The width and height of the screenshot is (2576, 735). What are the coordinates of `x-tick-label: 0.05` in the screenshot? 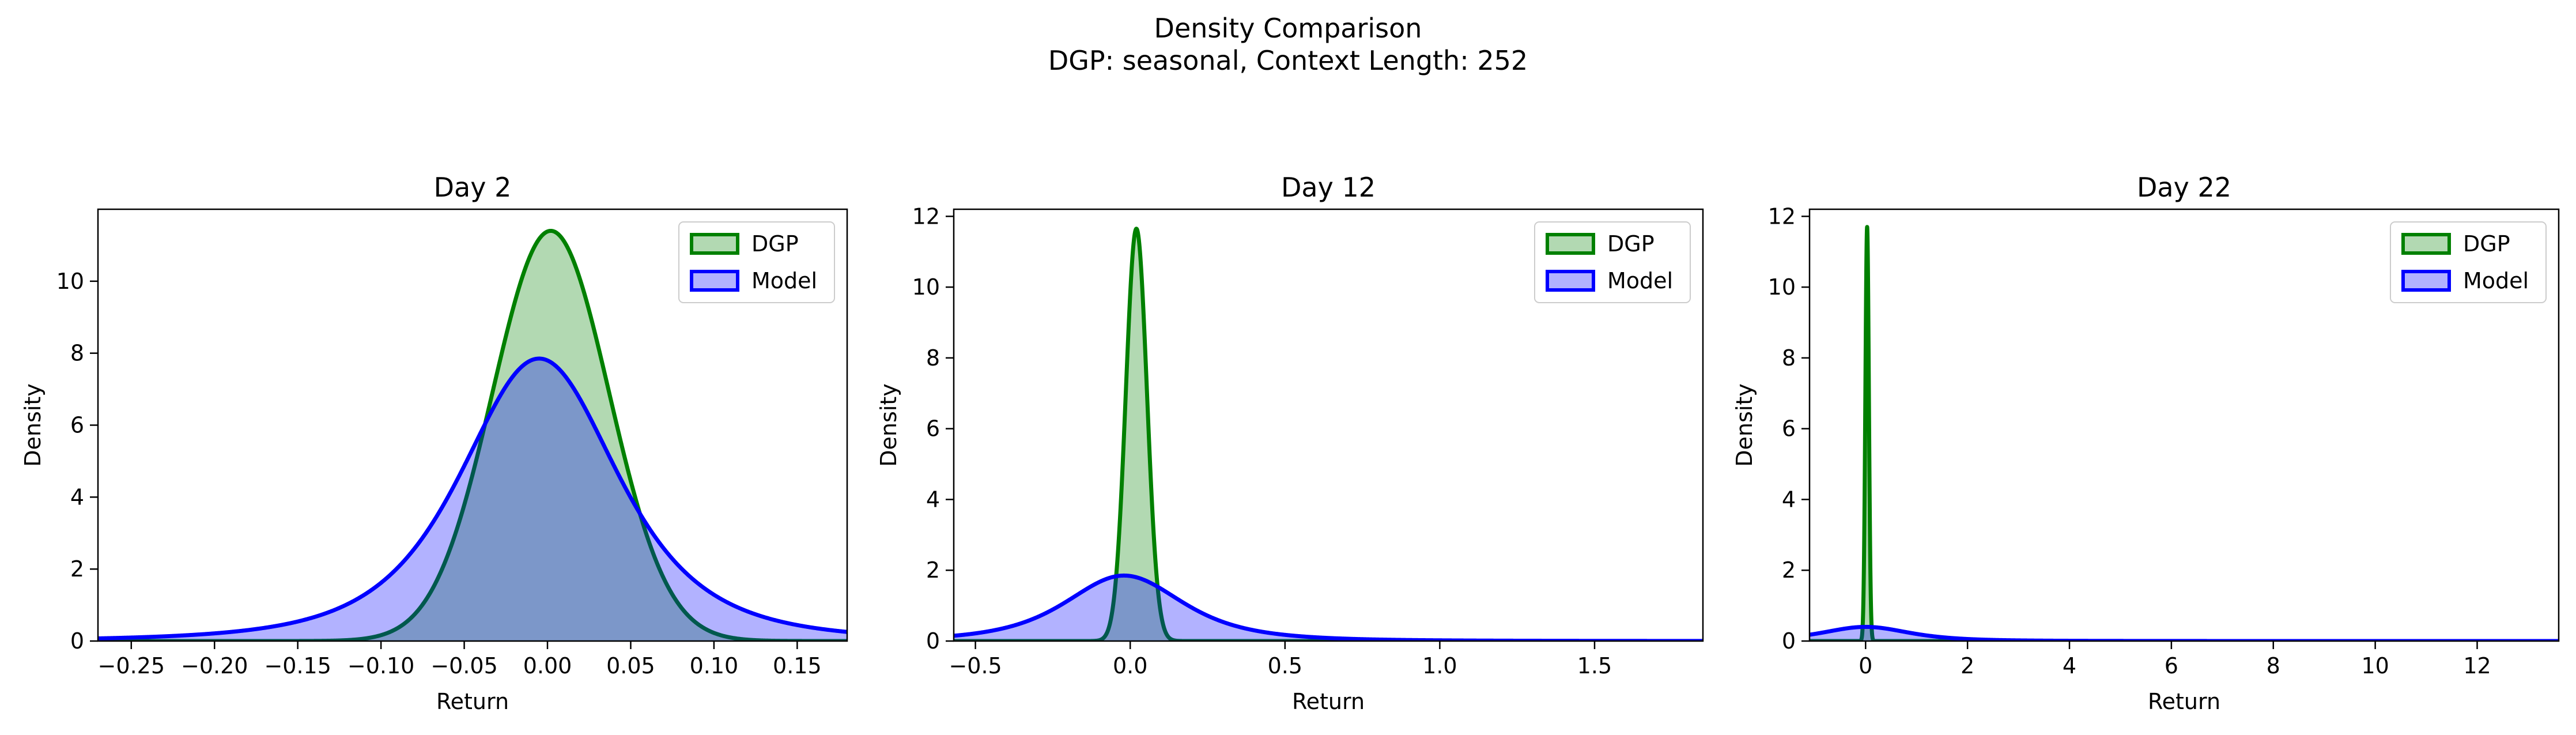 It's located at (630, 666).